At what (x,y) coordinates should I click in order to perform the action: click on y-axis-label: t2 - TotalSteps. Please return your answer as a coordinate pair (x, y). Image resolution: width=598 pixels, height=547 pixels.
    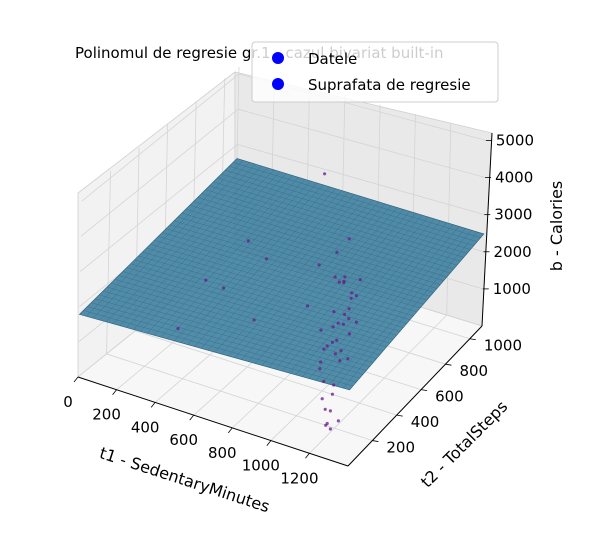
    Looking at the image, I should click on (464, 444).